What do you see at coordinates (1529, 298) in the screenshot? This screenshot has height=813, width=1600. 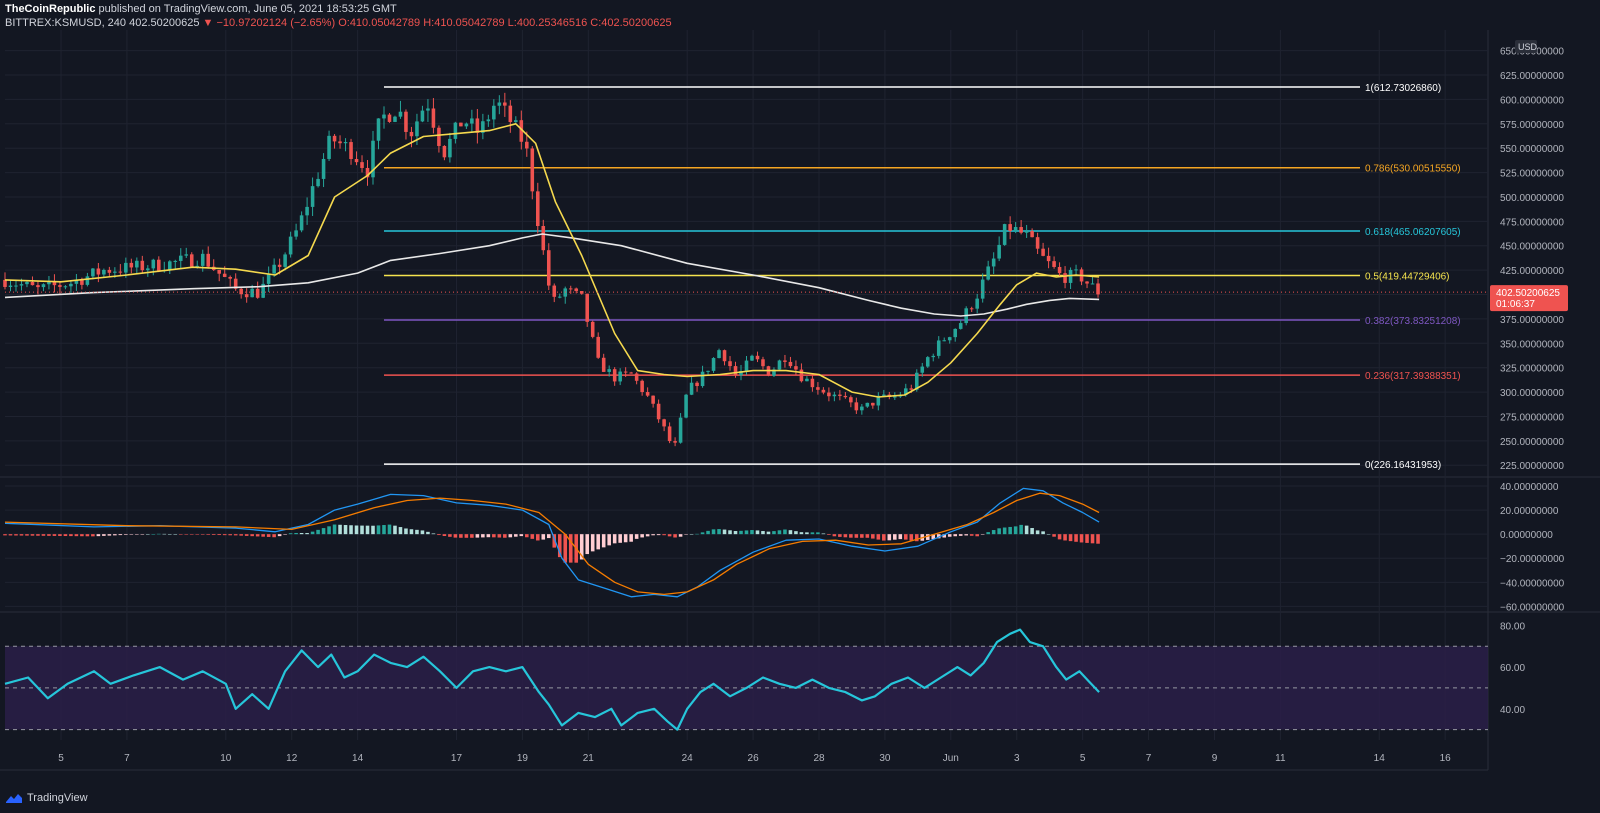 I see `last-price-tag` at bounding box center [1529, 298].